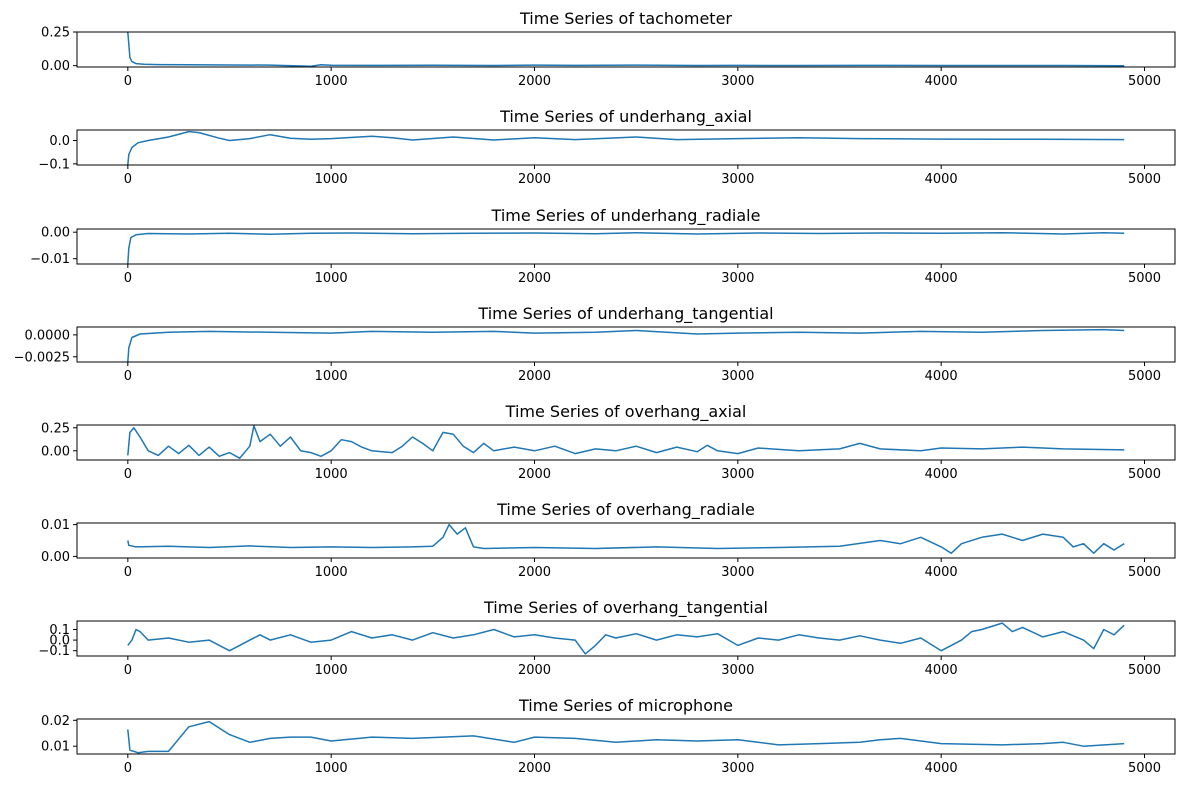 The image size is (1189, 789). What do you see at coordinates (48, 335) in the screenshot?
I see `y-tick-label: 0.0000` at bounding box center [48, 335].